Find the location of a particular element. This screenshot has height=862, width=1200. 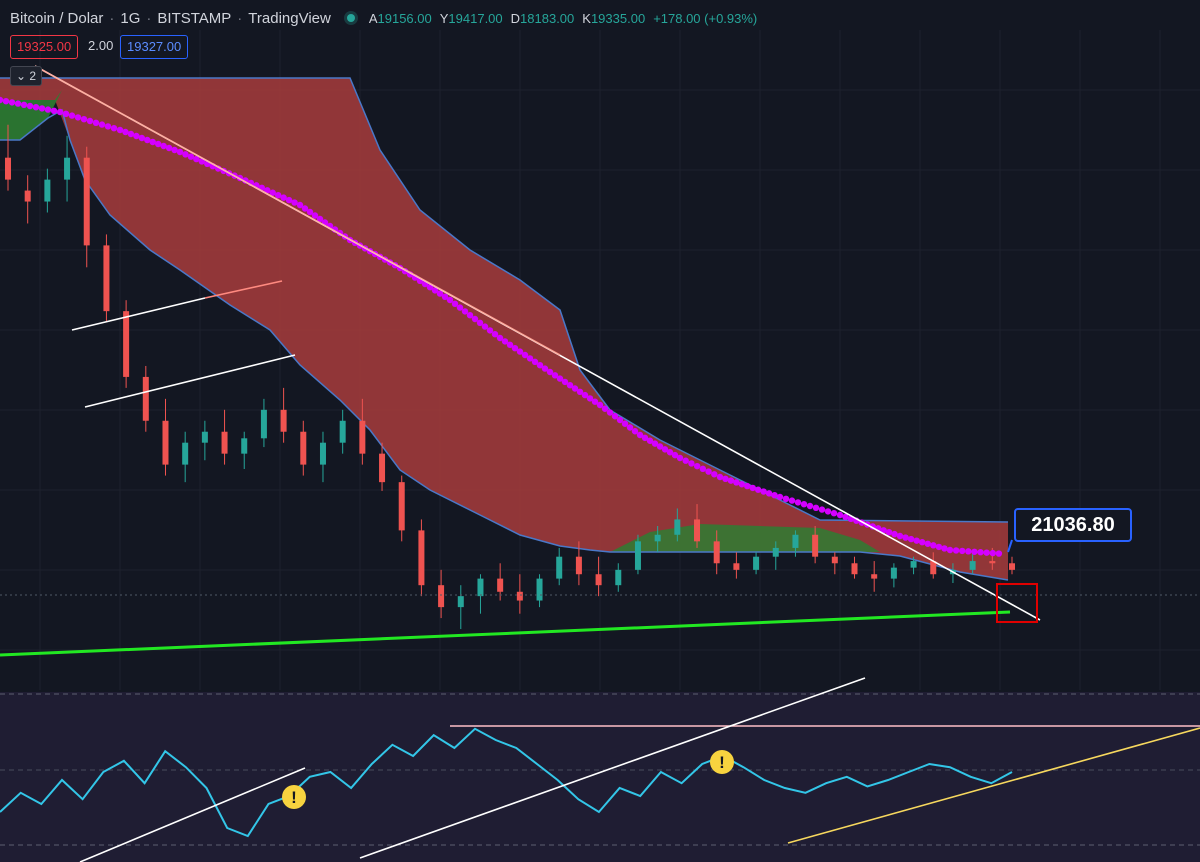

support-trendline is located at coordinates (505, 633).